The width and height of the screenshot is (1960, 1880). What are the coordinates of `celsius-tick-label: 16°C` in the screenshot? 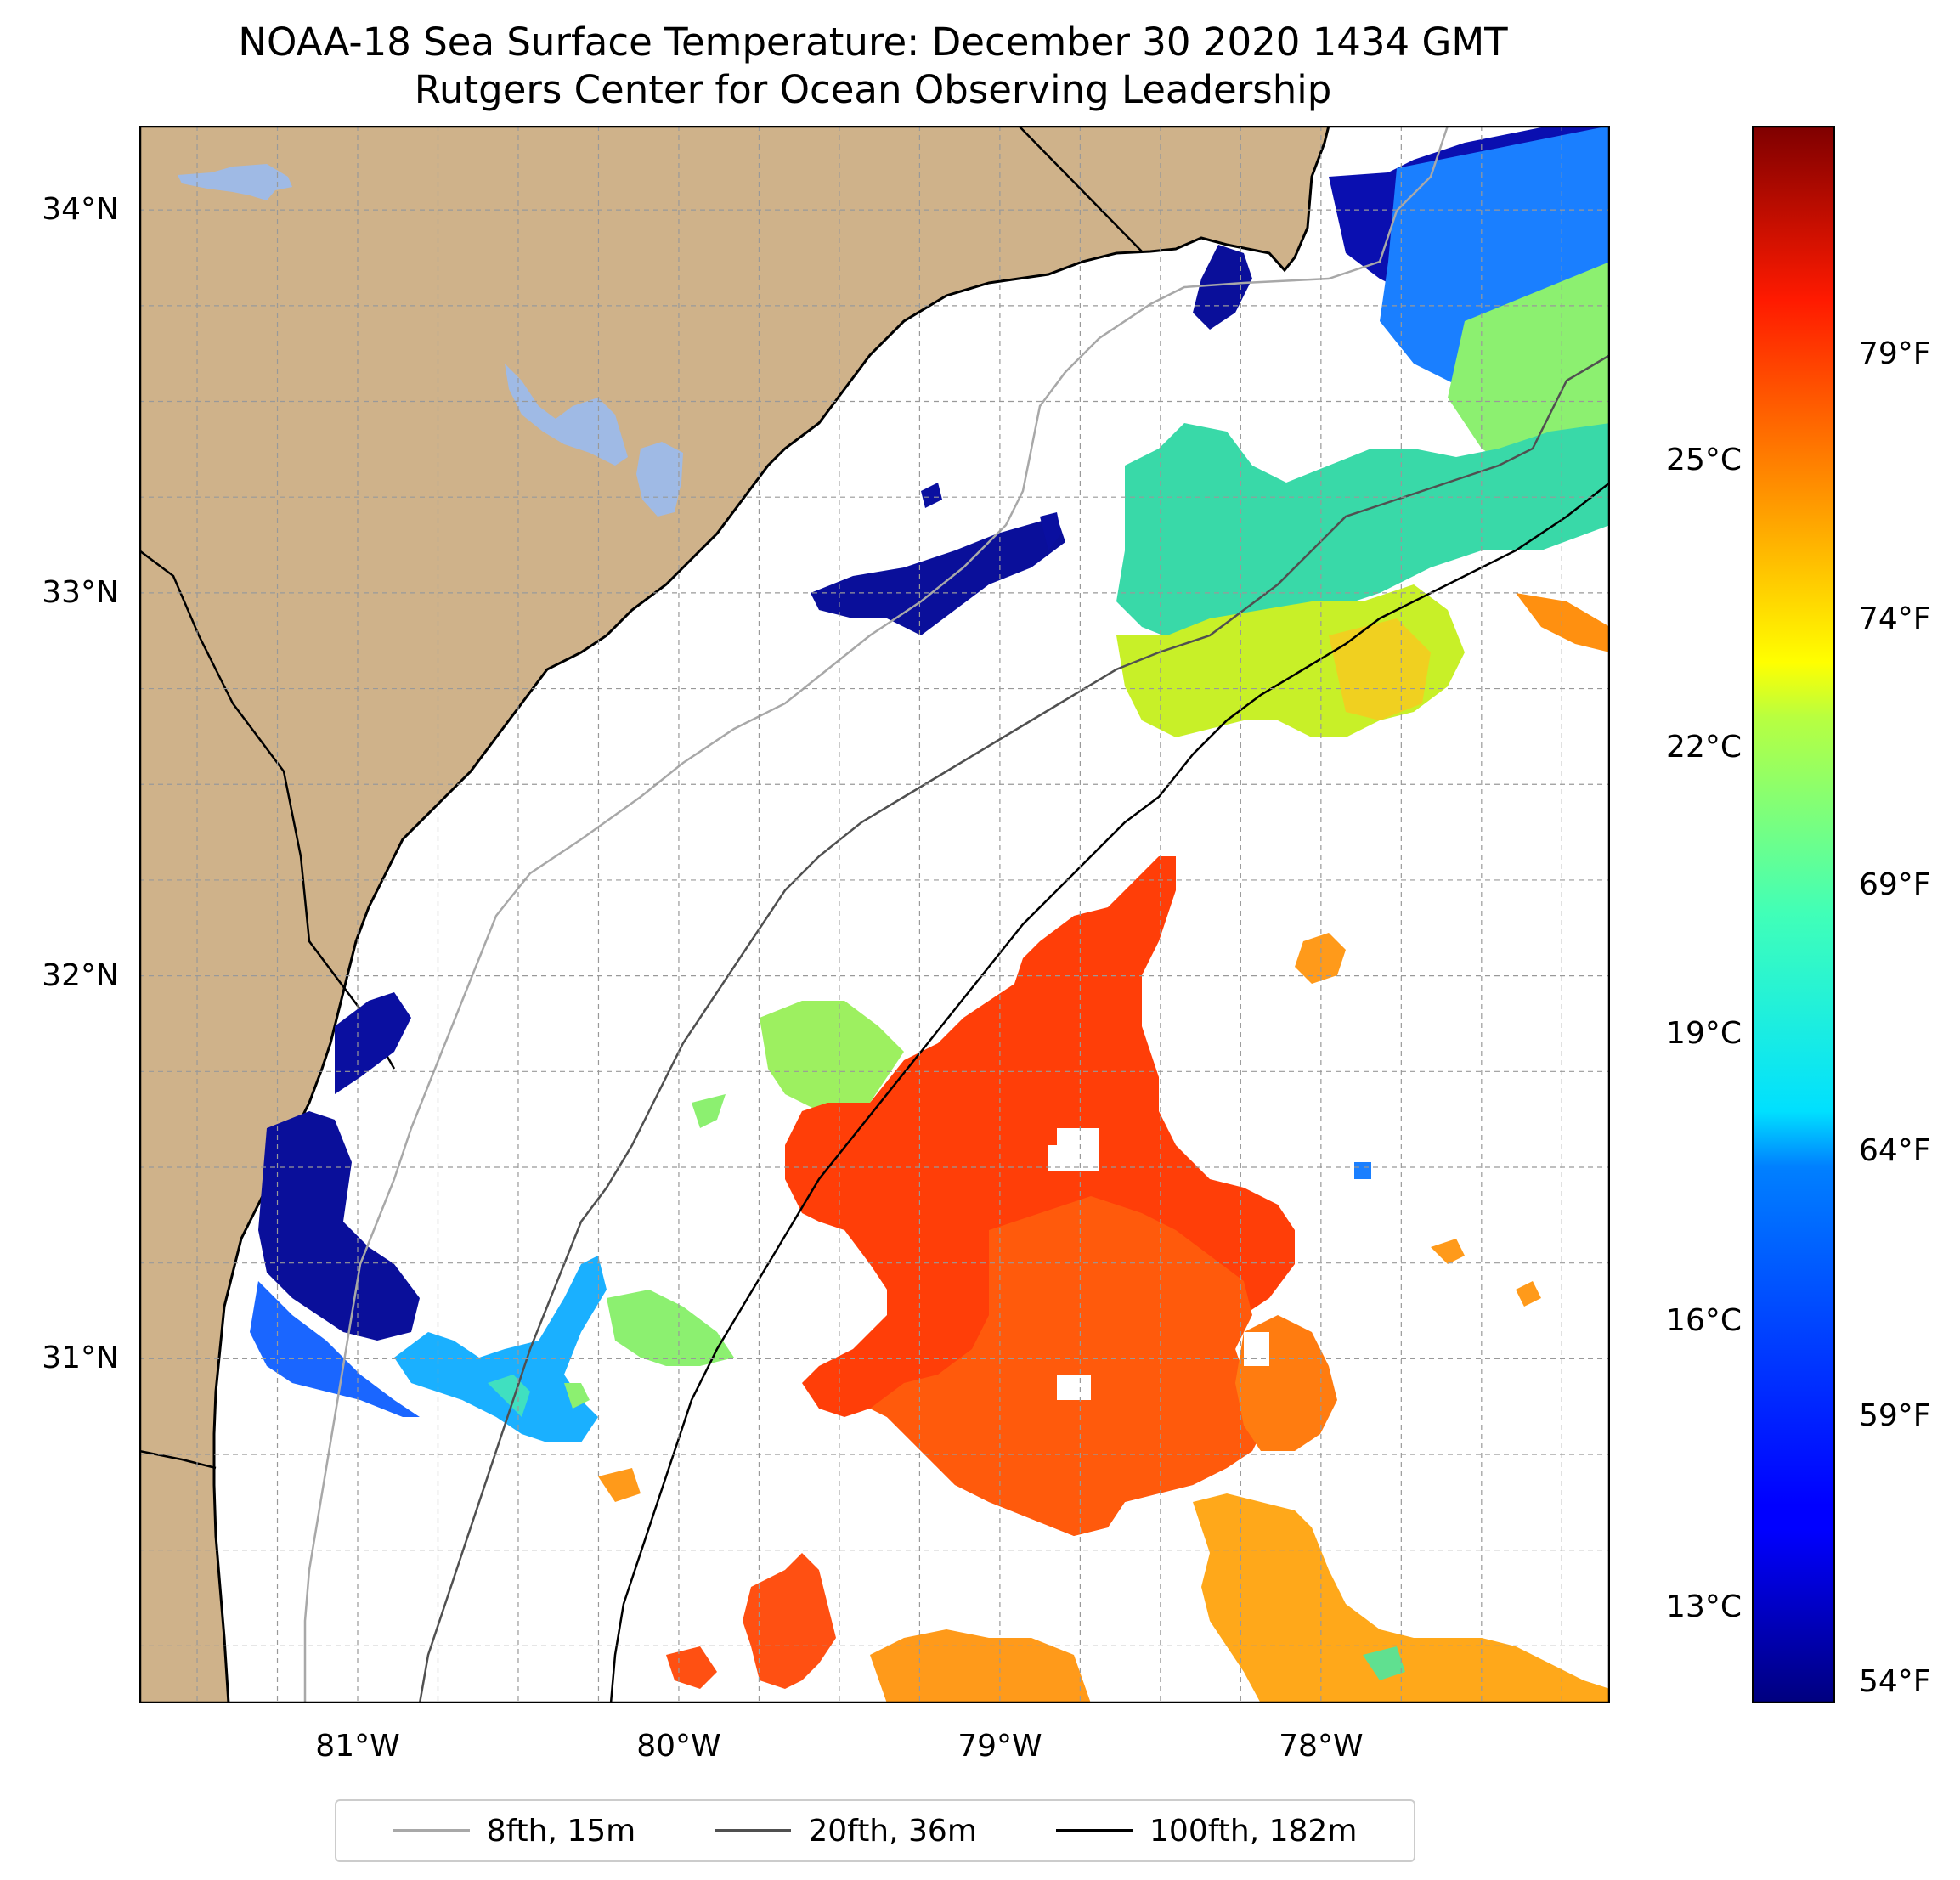 It's located at (1704, 1320).